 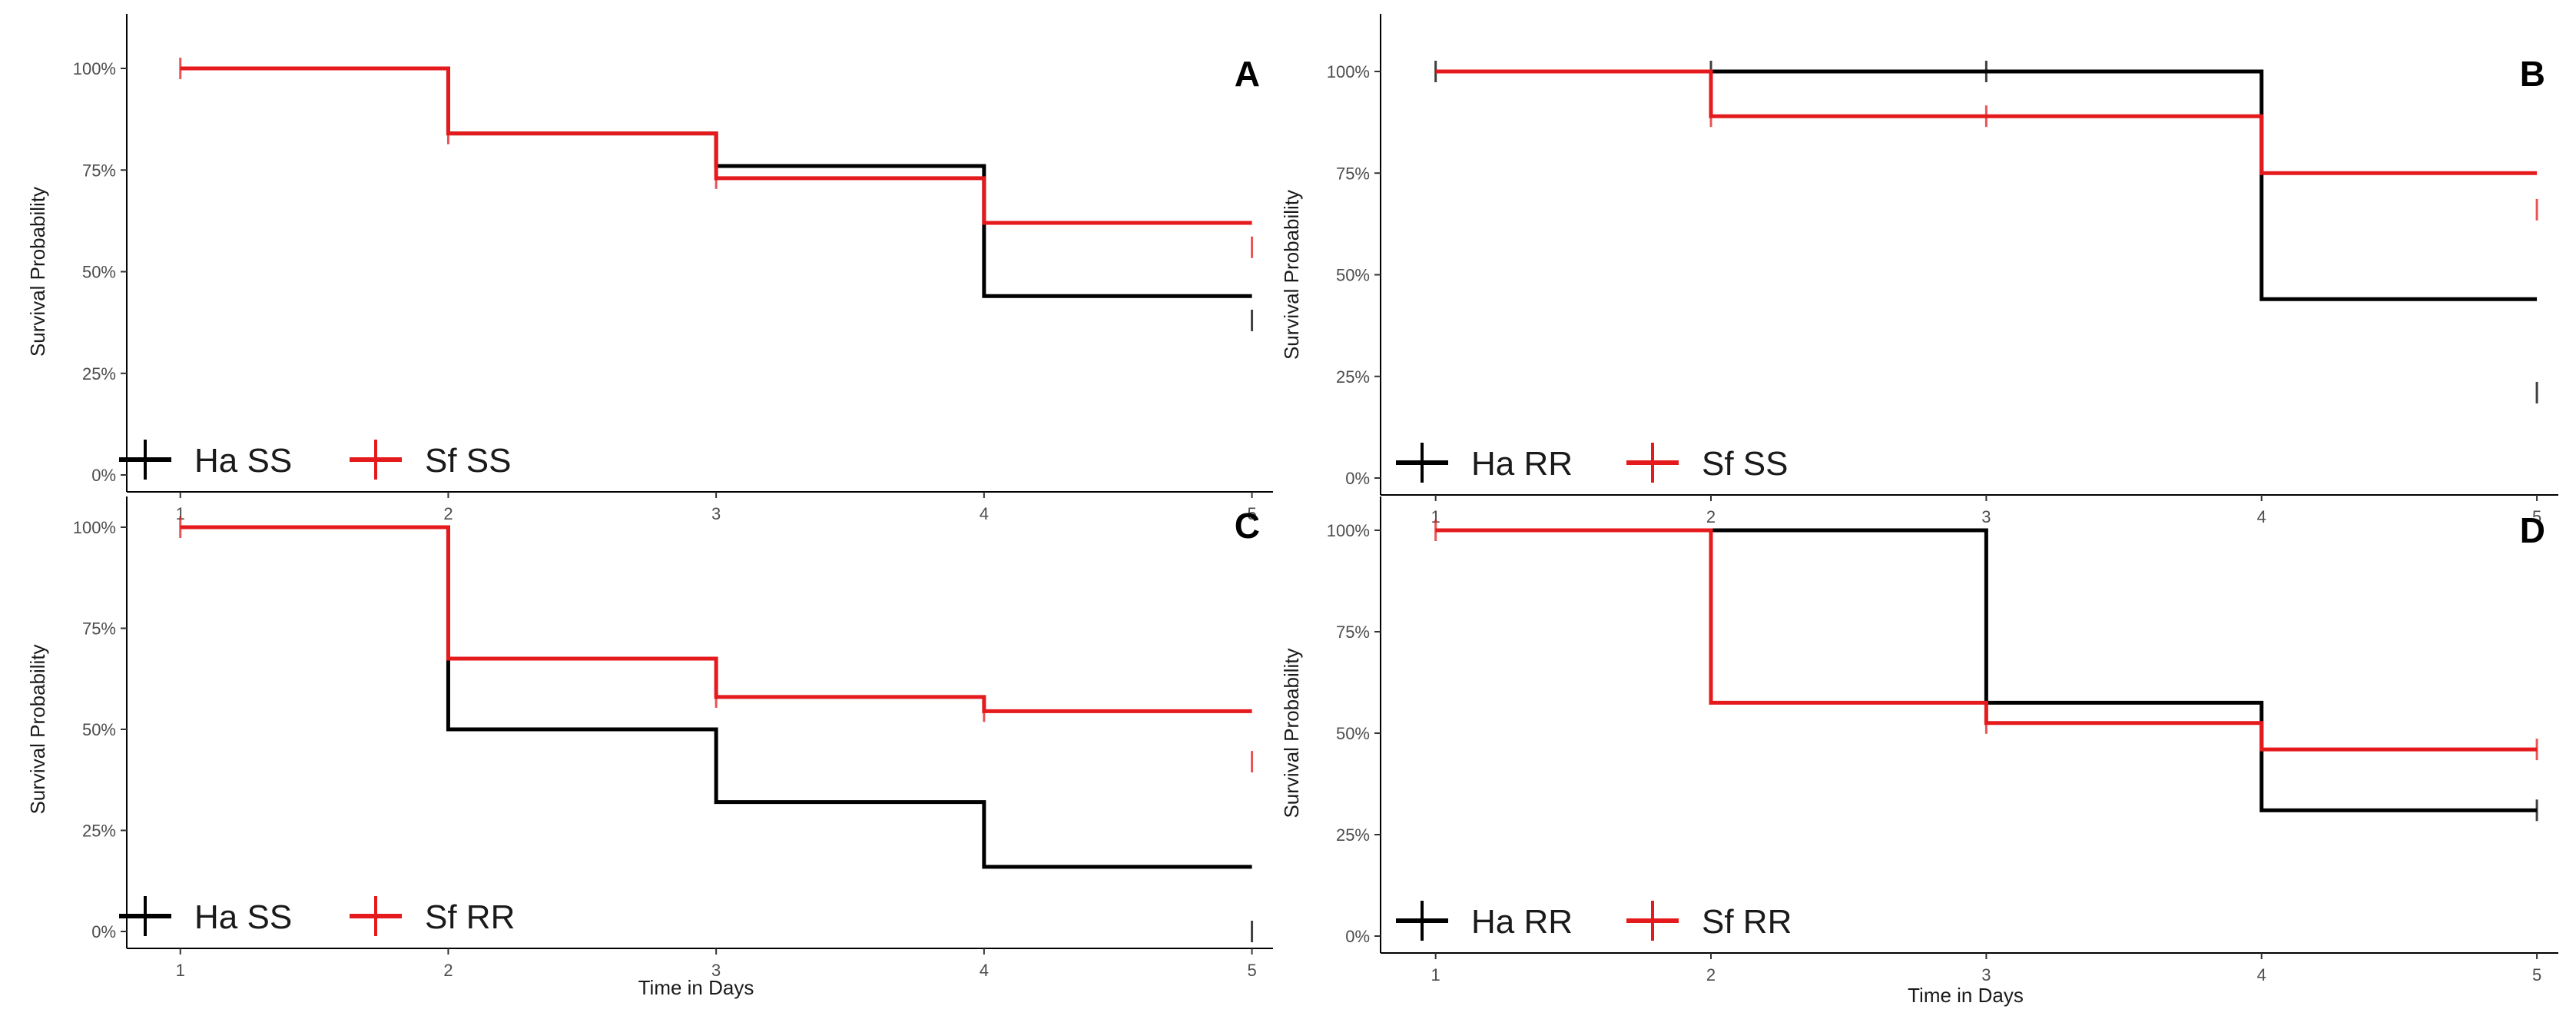 I want to click on km-line-sf-rr, so click(x=716, y=619).